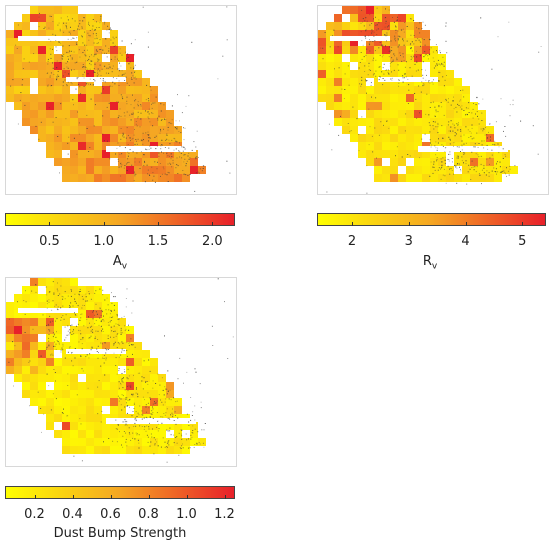 The image size is (550, 548). What do you see at coordinates (433, 100) in the screenshot?
I see `rv-map-panel` at bounding box center [433, 100].